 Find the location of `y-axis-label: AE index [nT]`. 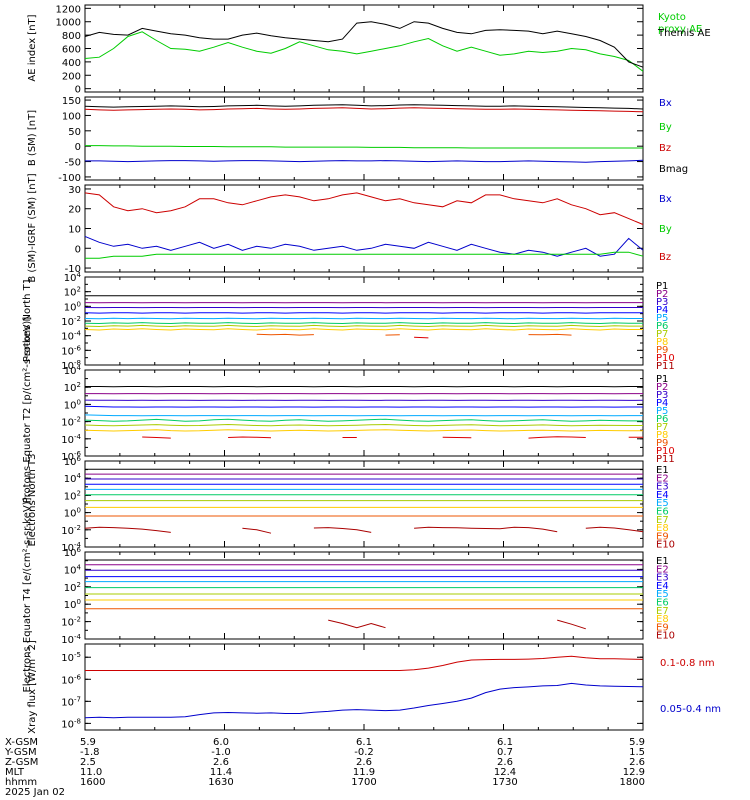

y-axis-label: AE index [nT] is located at coordinates (32, 47).